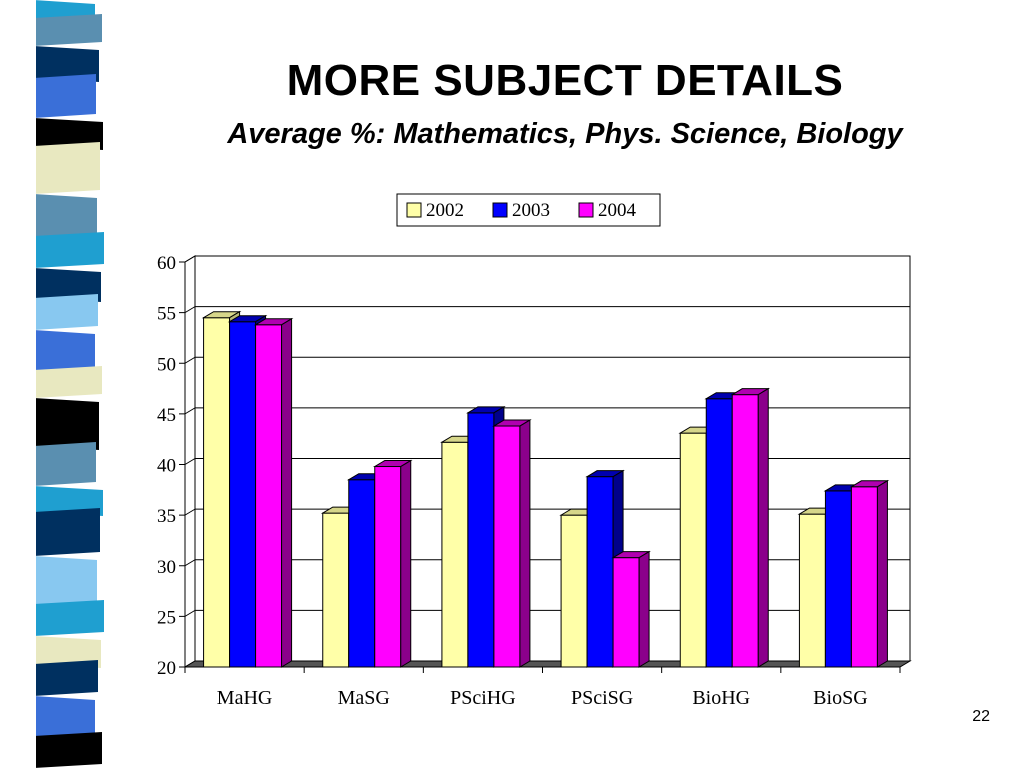 The height and width of the screenshot is (768, 1024). What do you see at coordinates (483, 698) in the screenshot?
I see `x-tick-label: PSciHG` at bounding box center [483, 698].